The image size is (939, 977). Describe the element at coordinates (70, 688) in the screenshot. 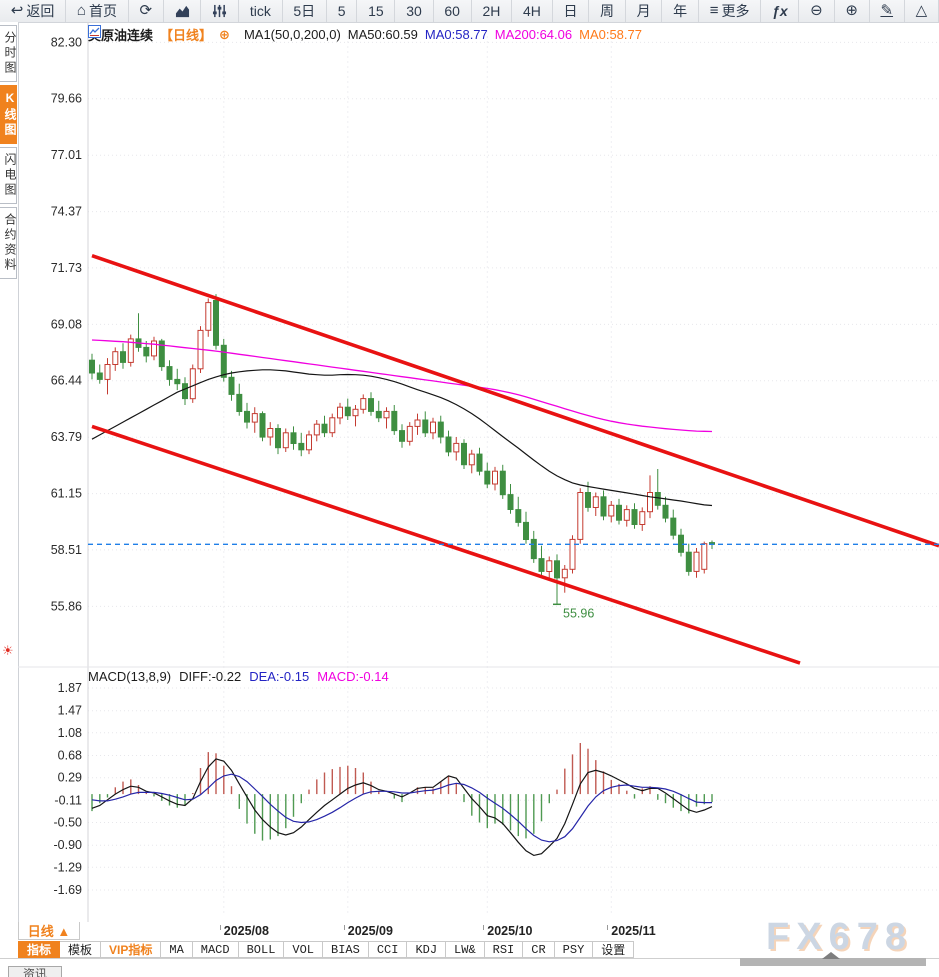

I see `svg-text: 1.87` at that location.